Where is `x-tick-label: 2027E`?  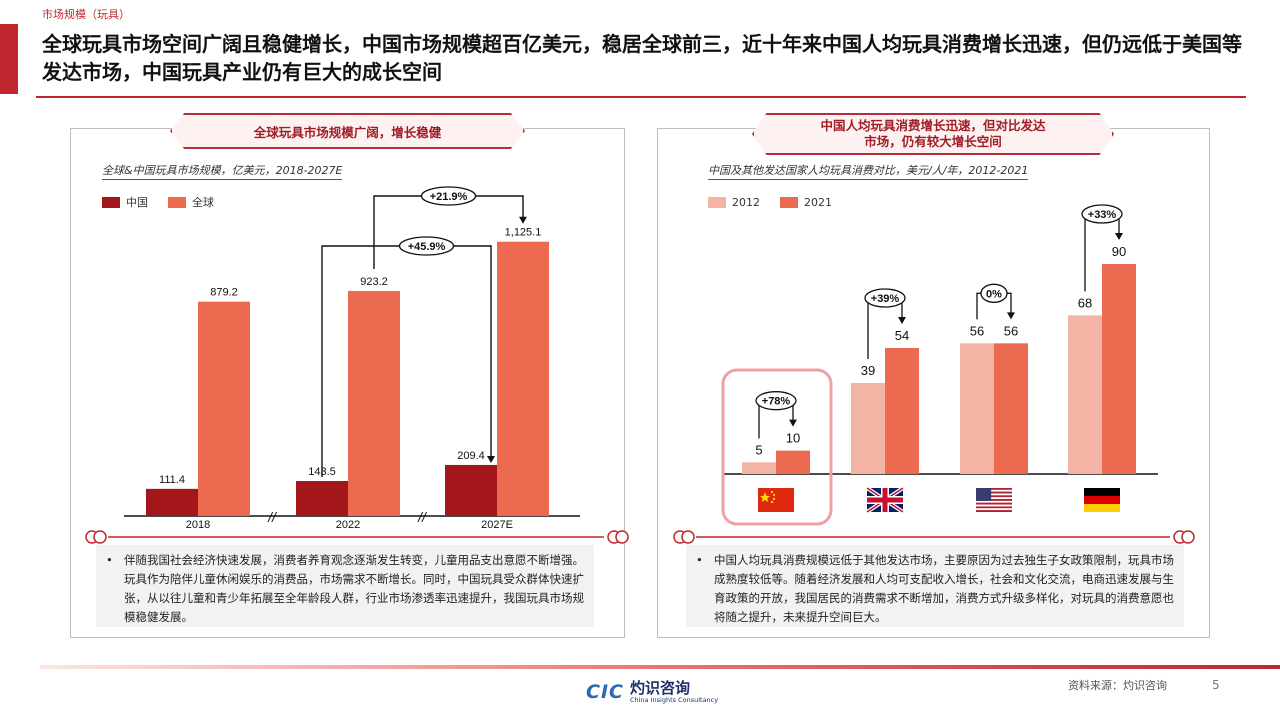 x-tick-label: 2027E is located at coordinates (497, 525).